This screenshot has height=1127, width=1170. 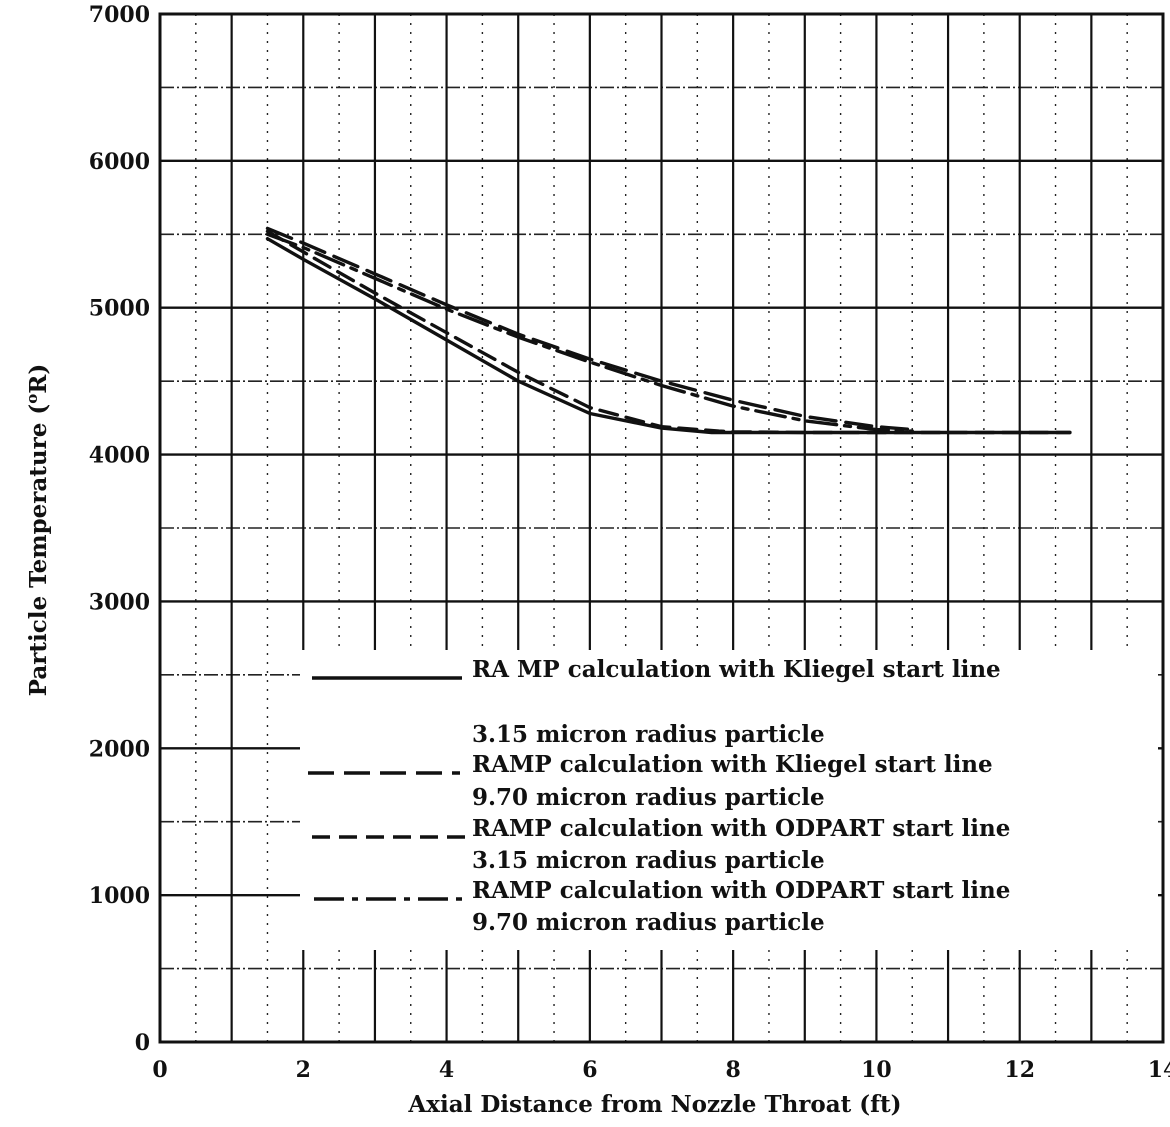 I want to click on legend-sublabel-3: 3.15 micron radius particle, so click(x=648, y=860).